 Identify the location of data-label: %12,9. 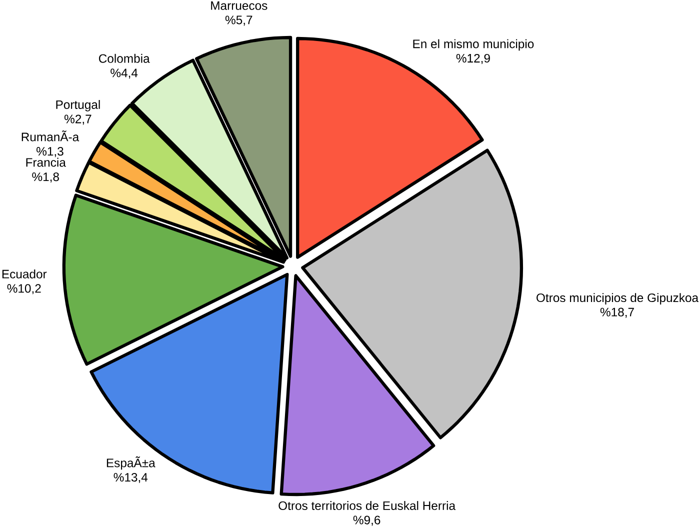
(473, 59).